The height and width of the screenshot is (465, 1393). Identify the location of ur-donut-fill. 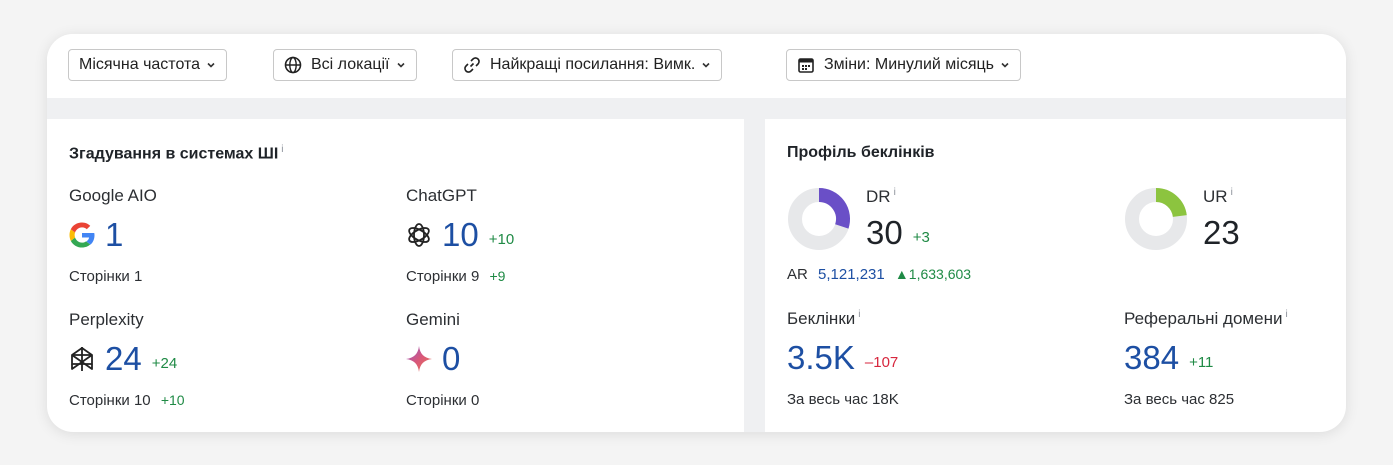
(1171, 203).